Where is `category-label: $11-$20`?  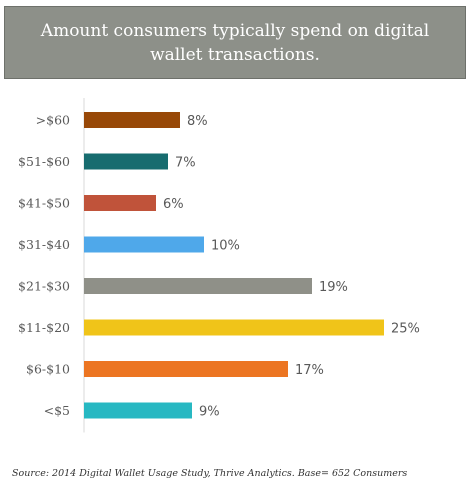 category-label: $11-$20 is located at coordinates (44, 327).